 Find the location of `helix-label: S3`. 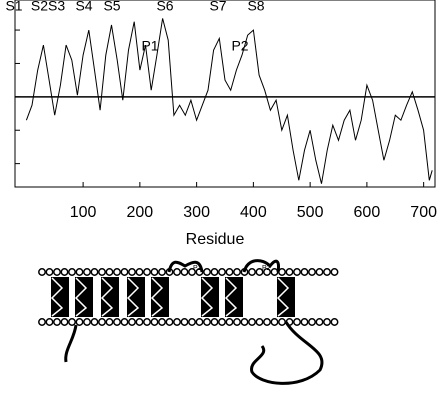

helix-label: S3 is located at coordinates (114, 297).